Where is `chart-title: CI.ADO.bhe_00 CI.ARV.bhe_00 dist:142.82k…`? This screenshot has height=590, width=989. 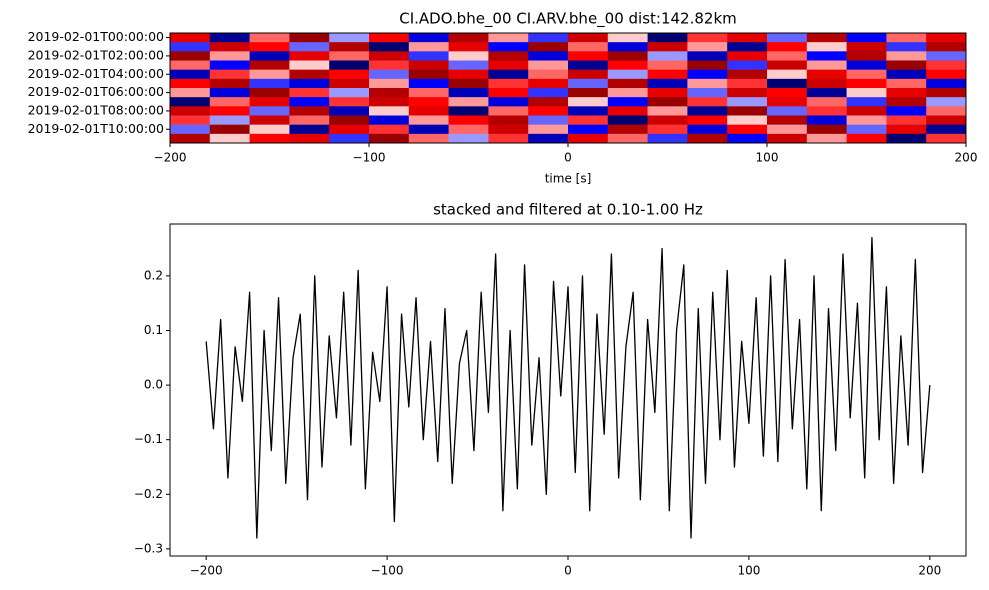
chart-title: CI.ADO.bhe_00 CI.ARV.bhe_00 dist:142.82k… is located at coordinates (568, 19).